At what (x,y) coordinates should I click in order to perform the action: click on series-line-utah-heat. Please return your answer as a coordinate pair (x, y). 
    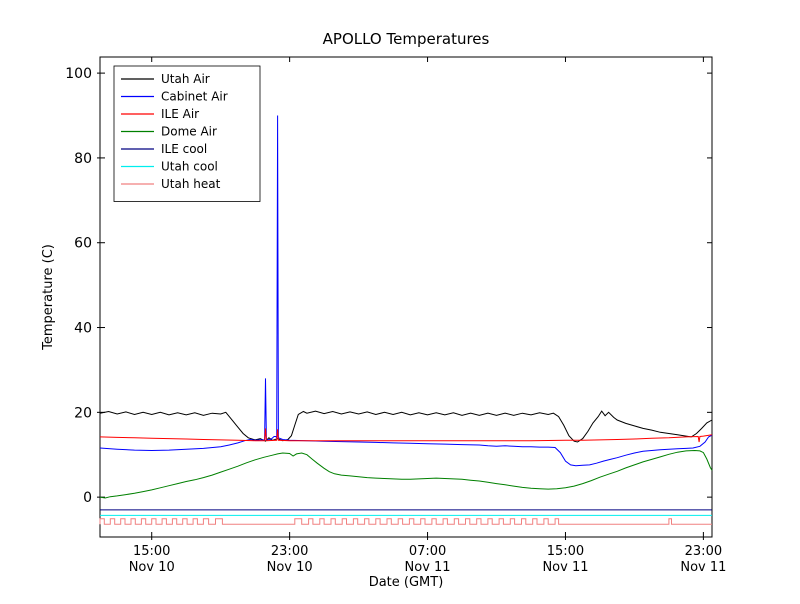
    Looking at the image, I should click on (405, 521).